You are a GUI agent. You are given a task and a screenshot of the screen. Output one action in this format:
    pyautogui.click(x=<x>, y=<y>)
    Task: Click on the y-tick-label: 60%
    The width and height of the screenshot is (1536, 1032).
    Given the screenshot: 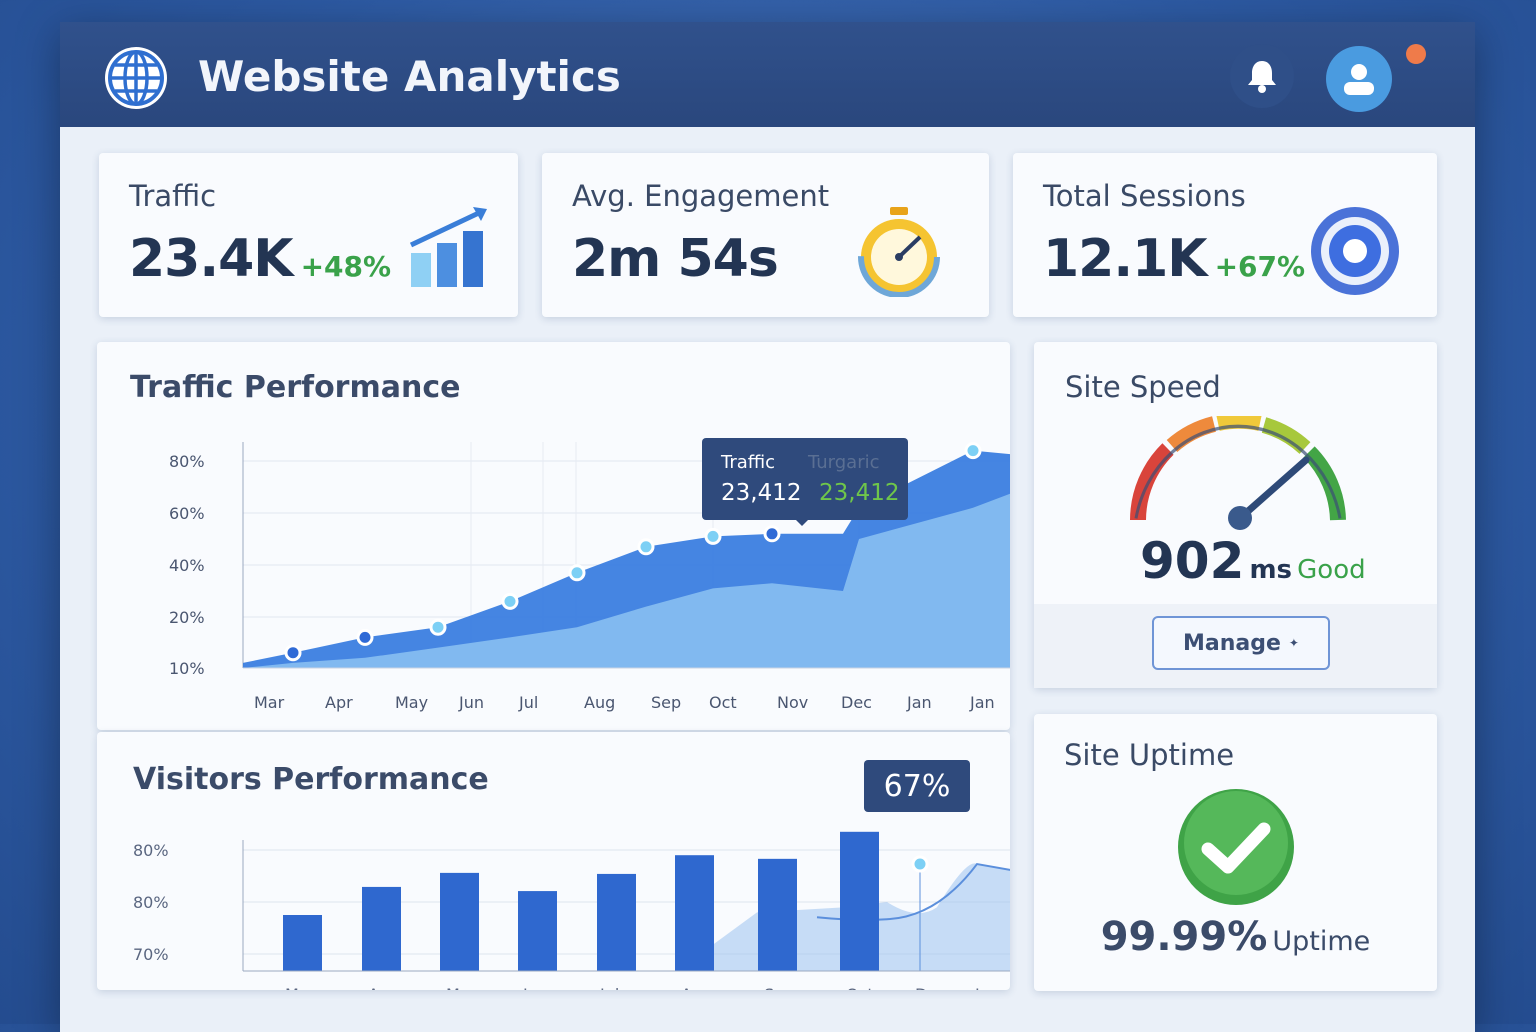 What is the action you would take?
    pyautogui.click(x=187, y=513)
    